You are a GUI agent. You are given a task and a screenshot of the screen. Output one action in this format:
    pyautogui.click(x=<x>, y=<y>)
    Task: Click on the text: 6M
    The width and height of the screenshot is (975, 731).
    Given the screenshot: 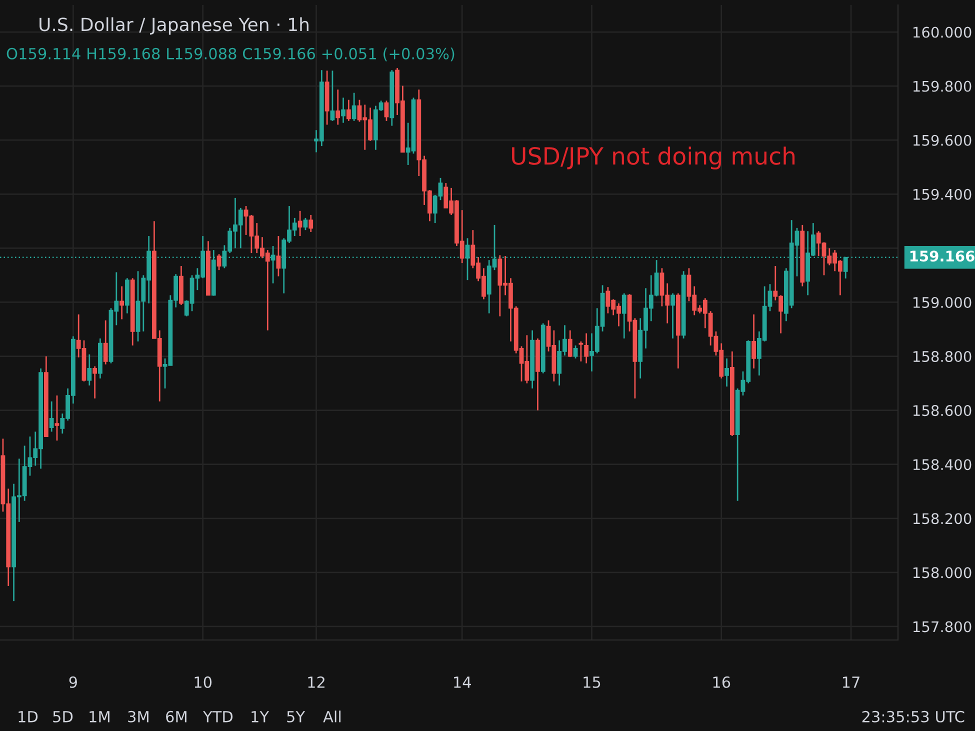 What is the action you would take?
    pyautogui.click(x=176, y=716)
    